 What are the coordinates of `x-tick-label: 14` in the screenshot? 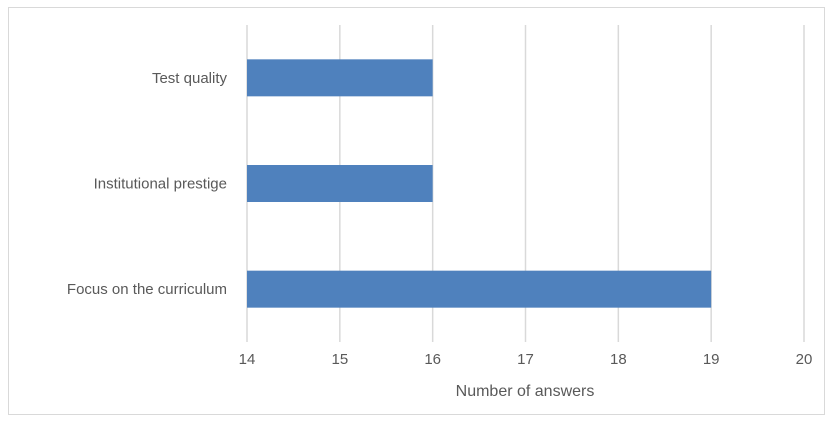 It's located at (247, 359).